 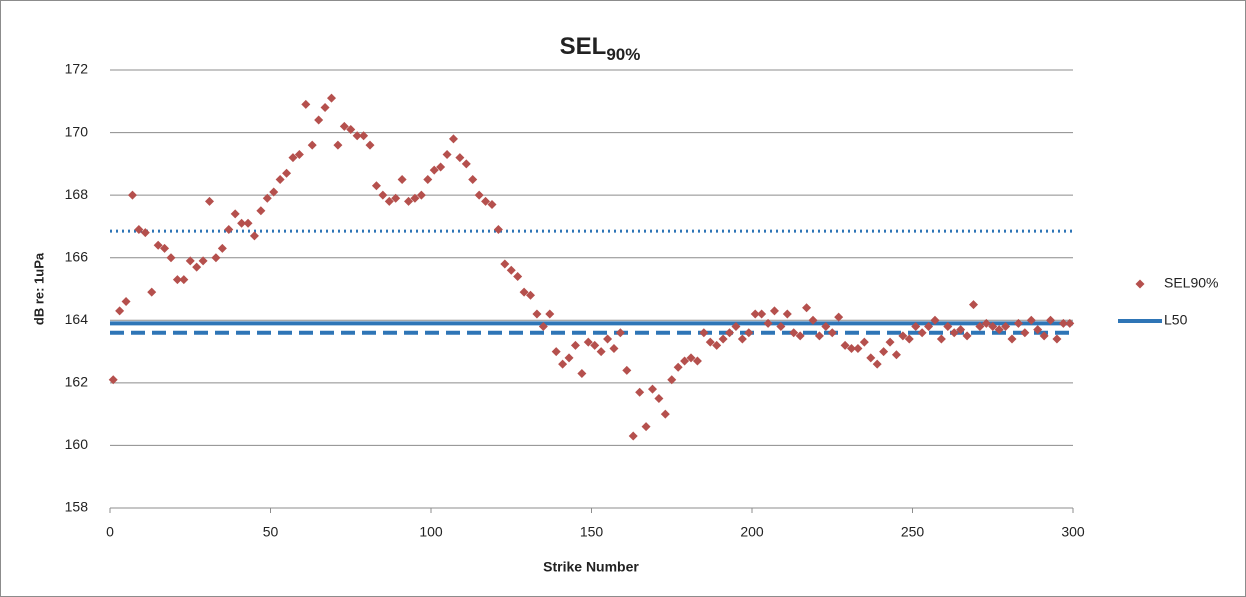 What do you see at coordinates (77, 382) in the screenshot?
I see `y-tick-label: 162` at bounding box center [77, 382].